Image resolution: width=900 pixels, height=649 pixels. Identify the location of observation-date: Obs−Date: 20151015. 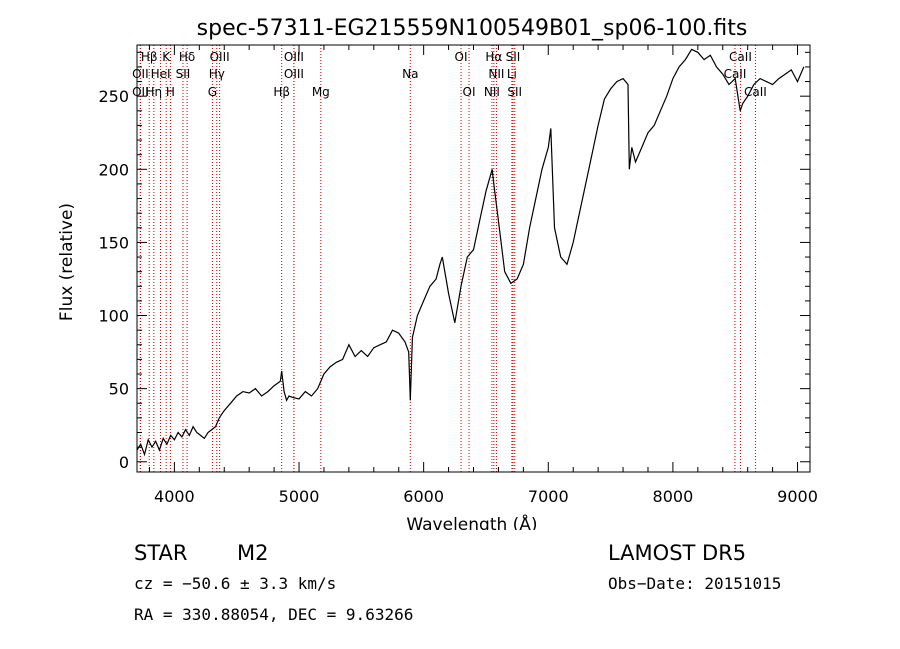
(695, 583).